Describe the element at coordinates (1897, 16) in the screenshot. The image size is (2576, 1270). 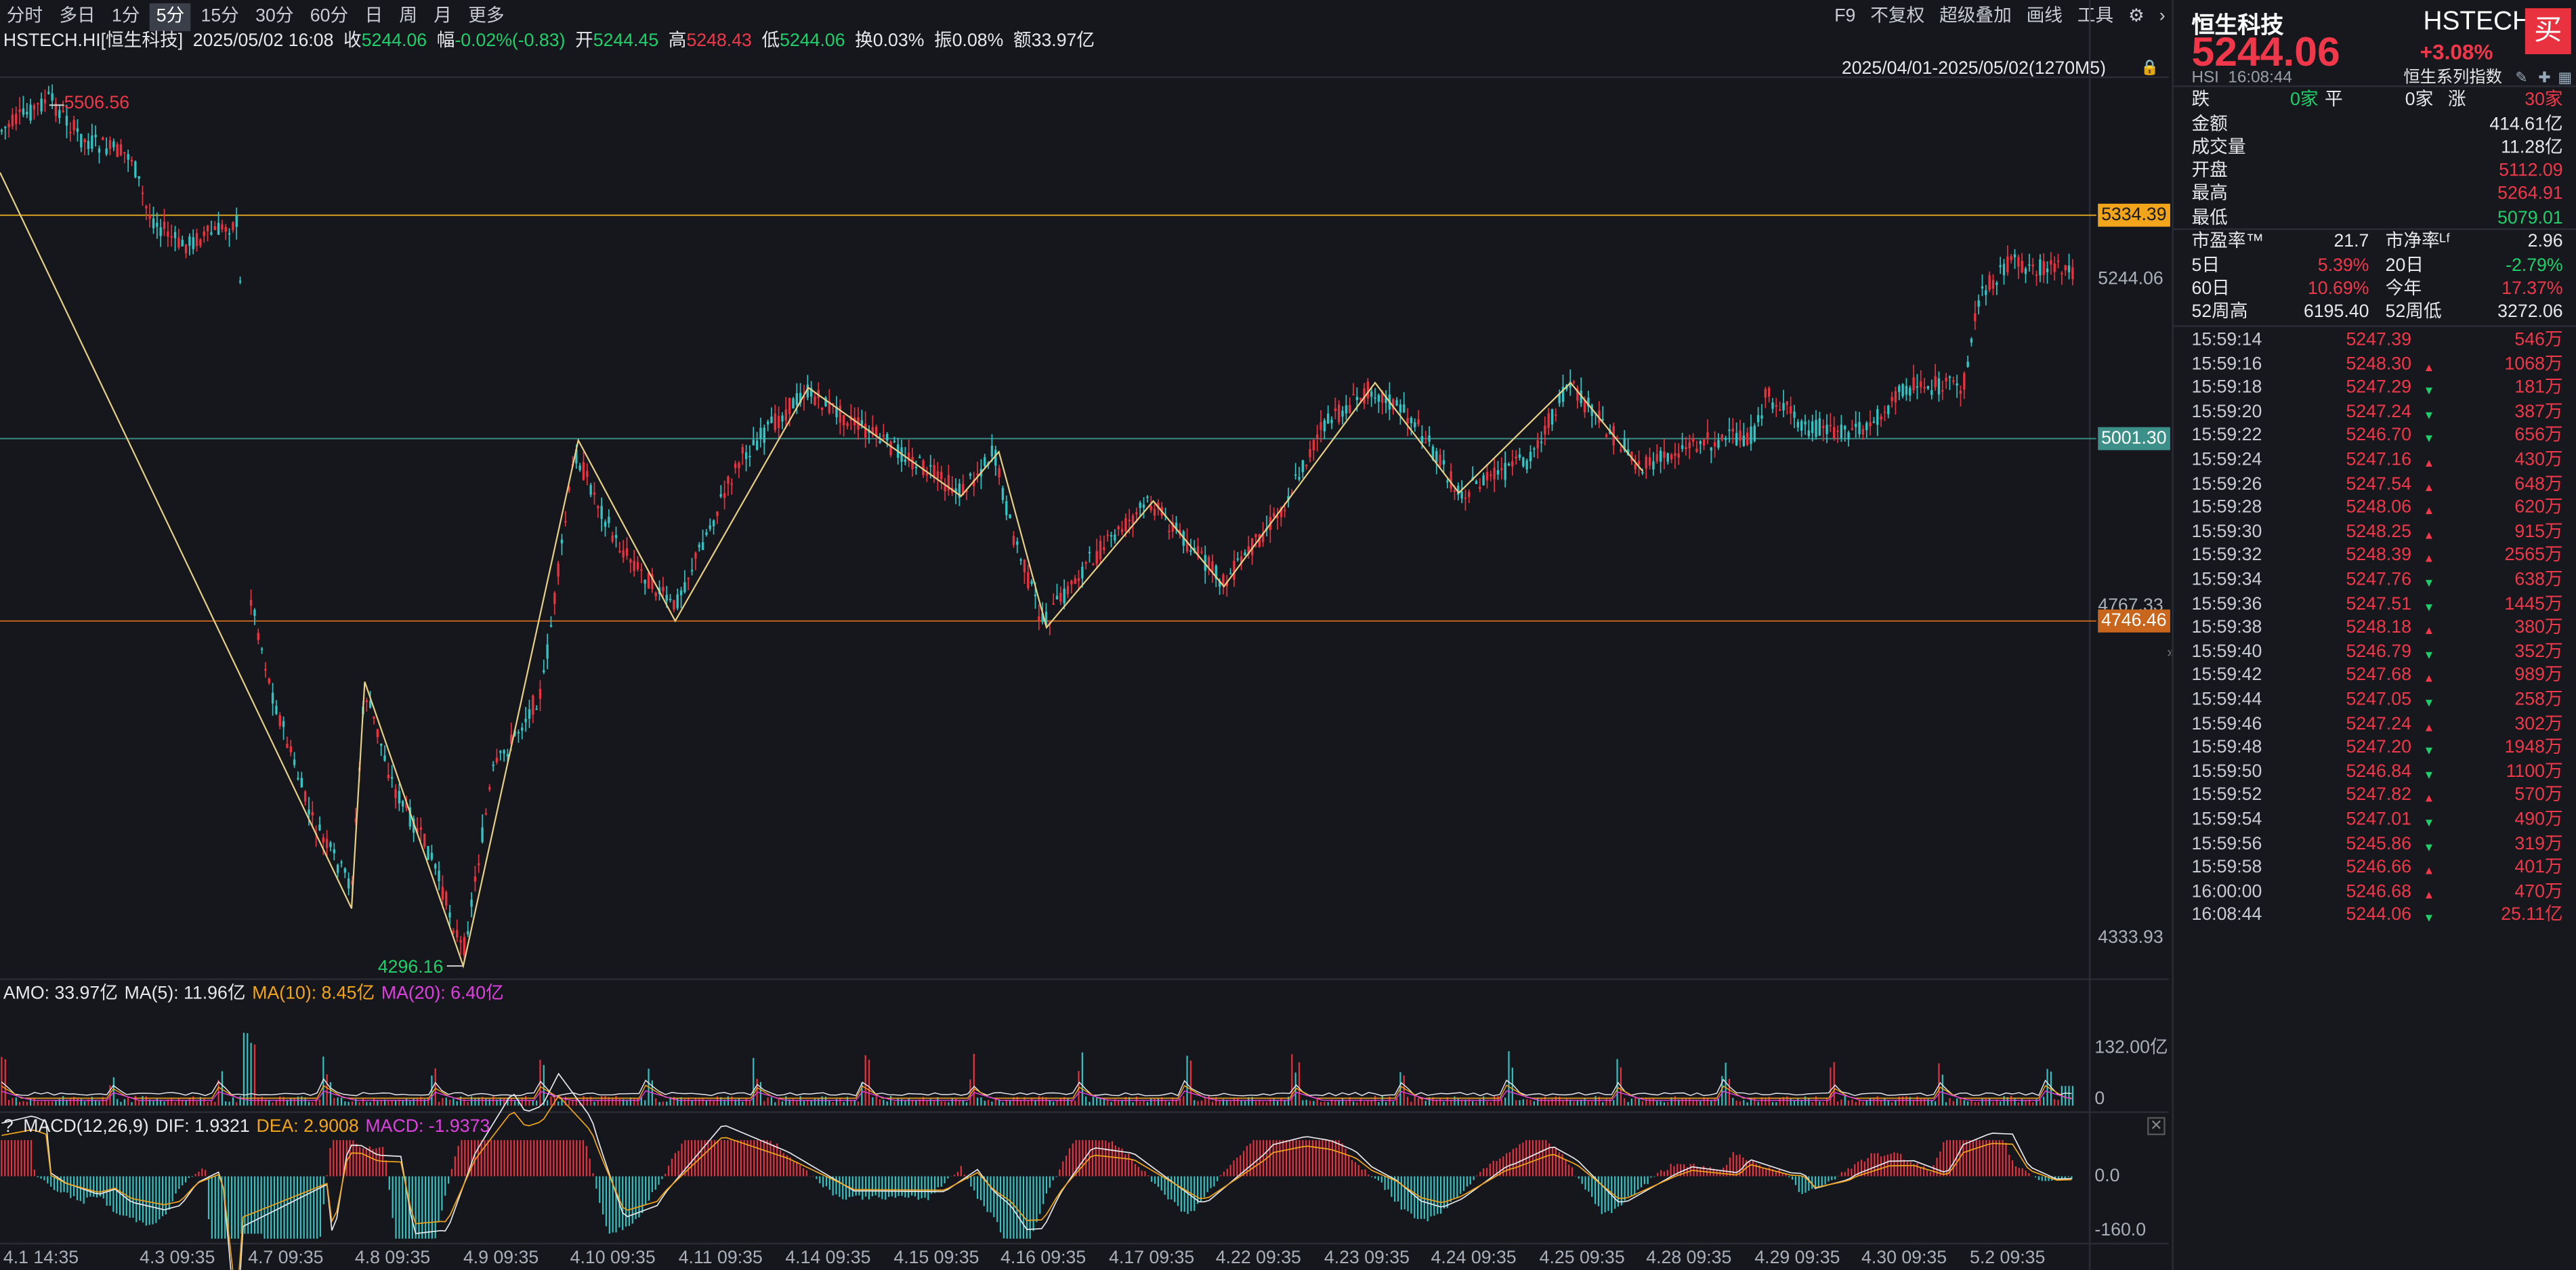
I see `chart-tool-button: 不复权` at that location.